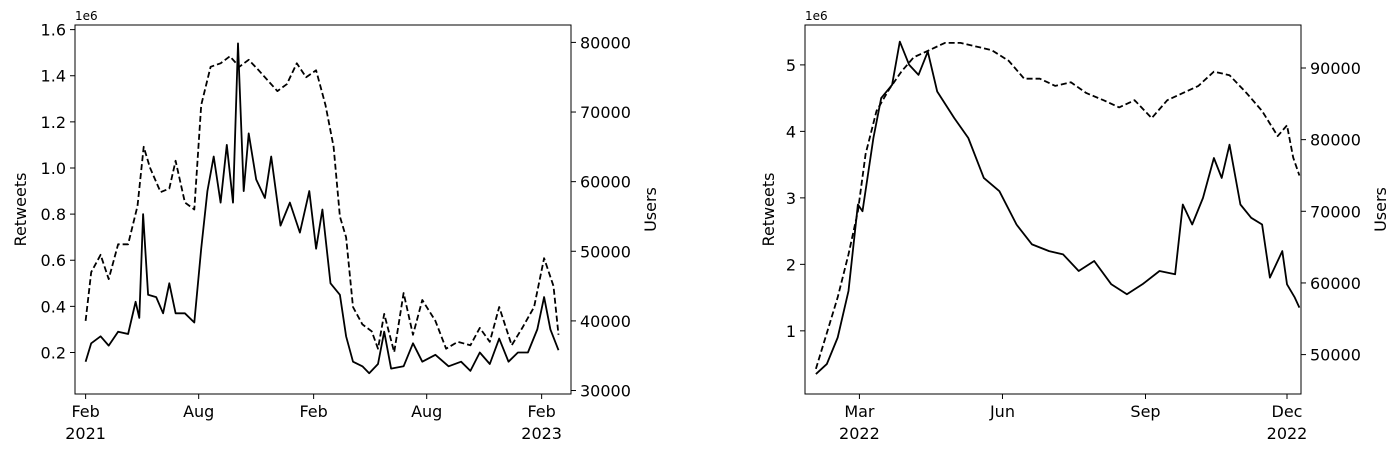 Image resolution: width=1400 pixels, height=453 pixels. I want to click on y-tick-label: 5, so click(791, 65).